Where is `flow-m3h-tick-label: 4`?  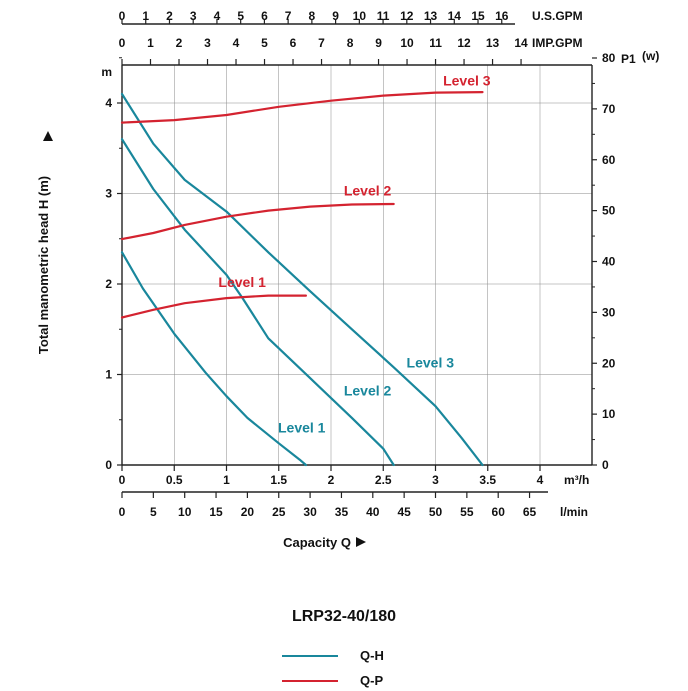
flow-m3h-tick-label: 4 is located at coordinates (540, 480).